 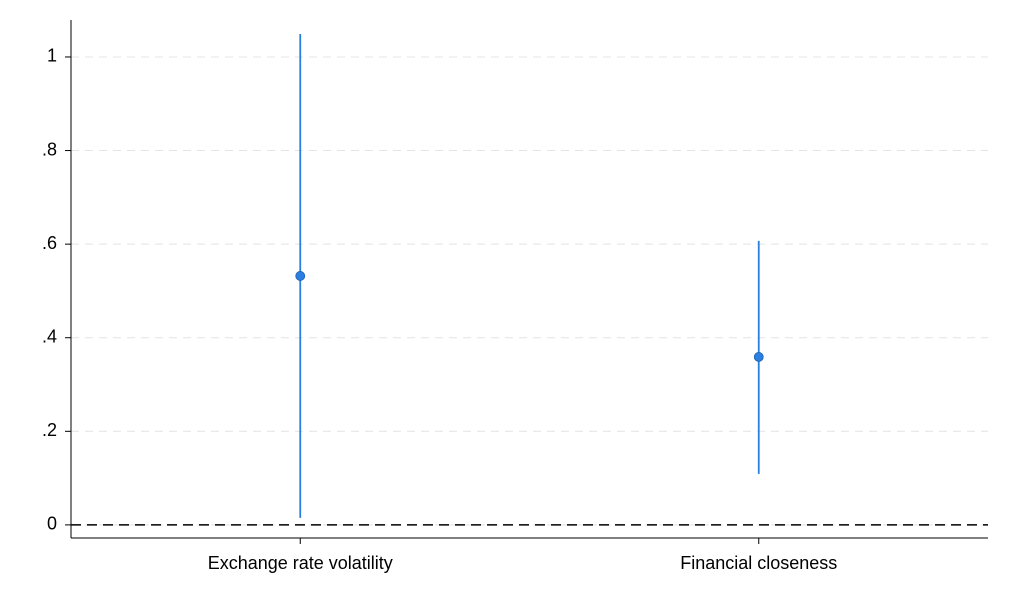 I want to click on x-tick-label: Exchange rate volatility, so click(x=300, y=563).